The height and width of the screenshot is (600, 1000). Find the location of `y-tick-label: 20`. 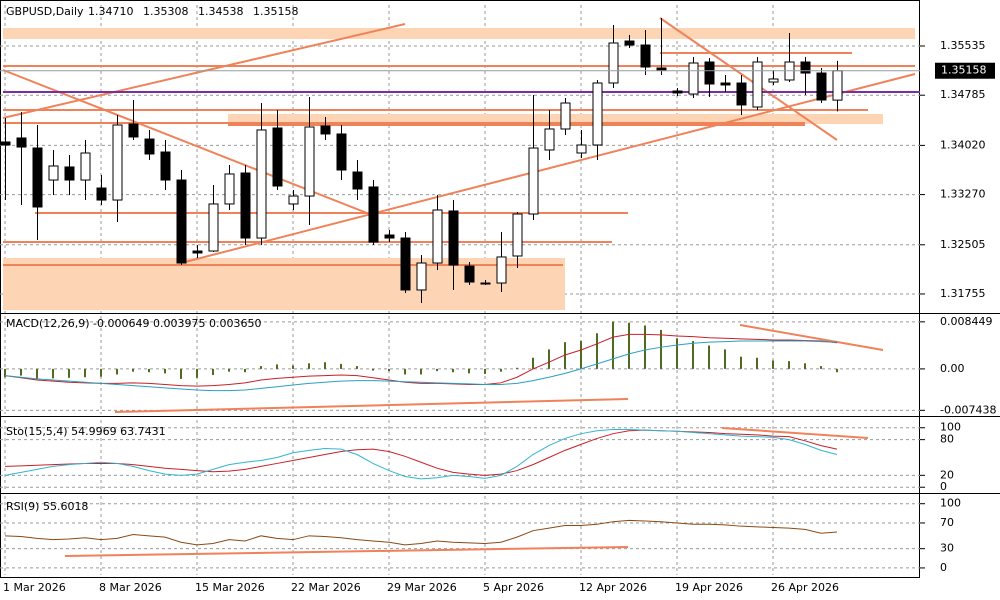

y-tick-label: 20 is located at coordinates (947, 474).